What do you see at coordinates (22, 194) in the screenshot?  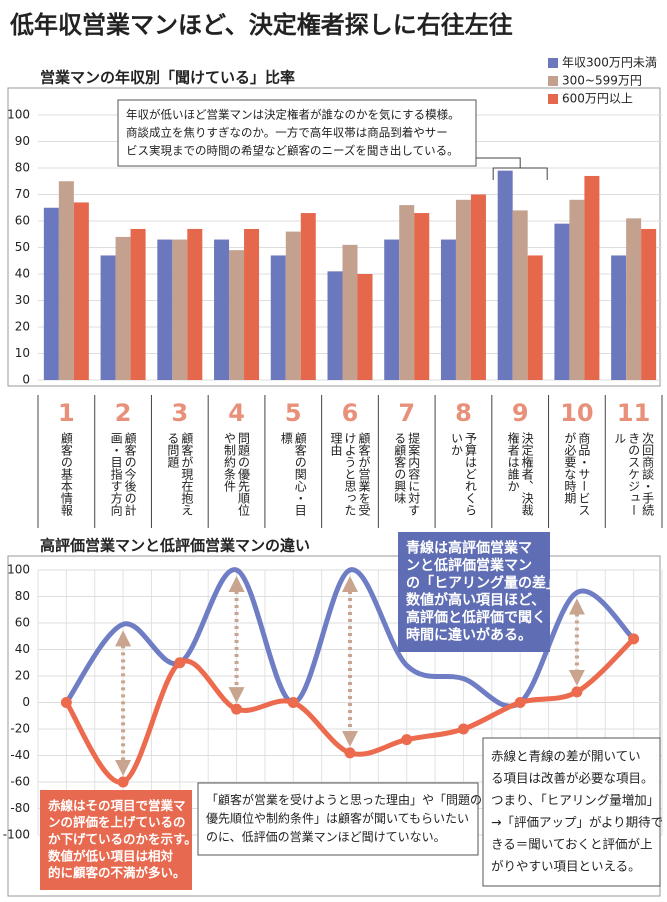 I see `y-tick-label: 70` at bounding box center [22, 194].